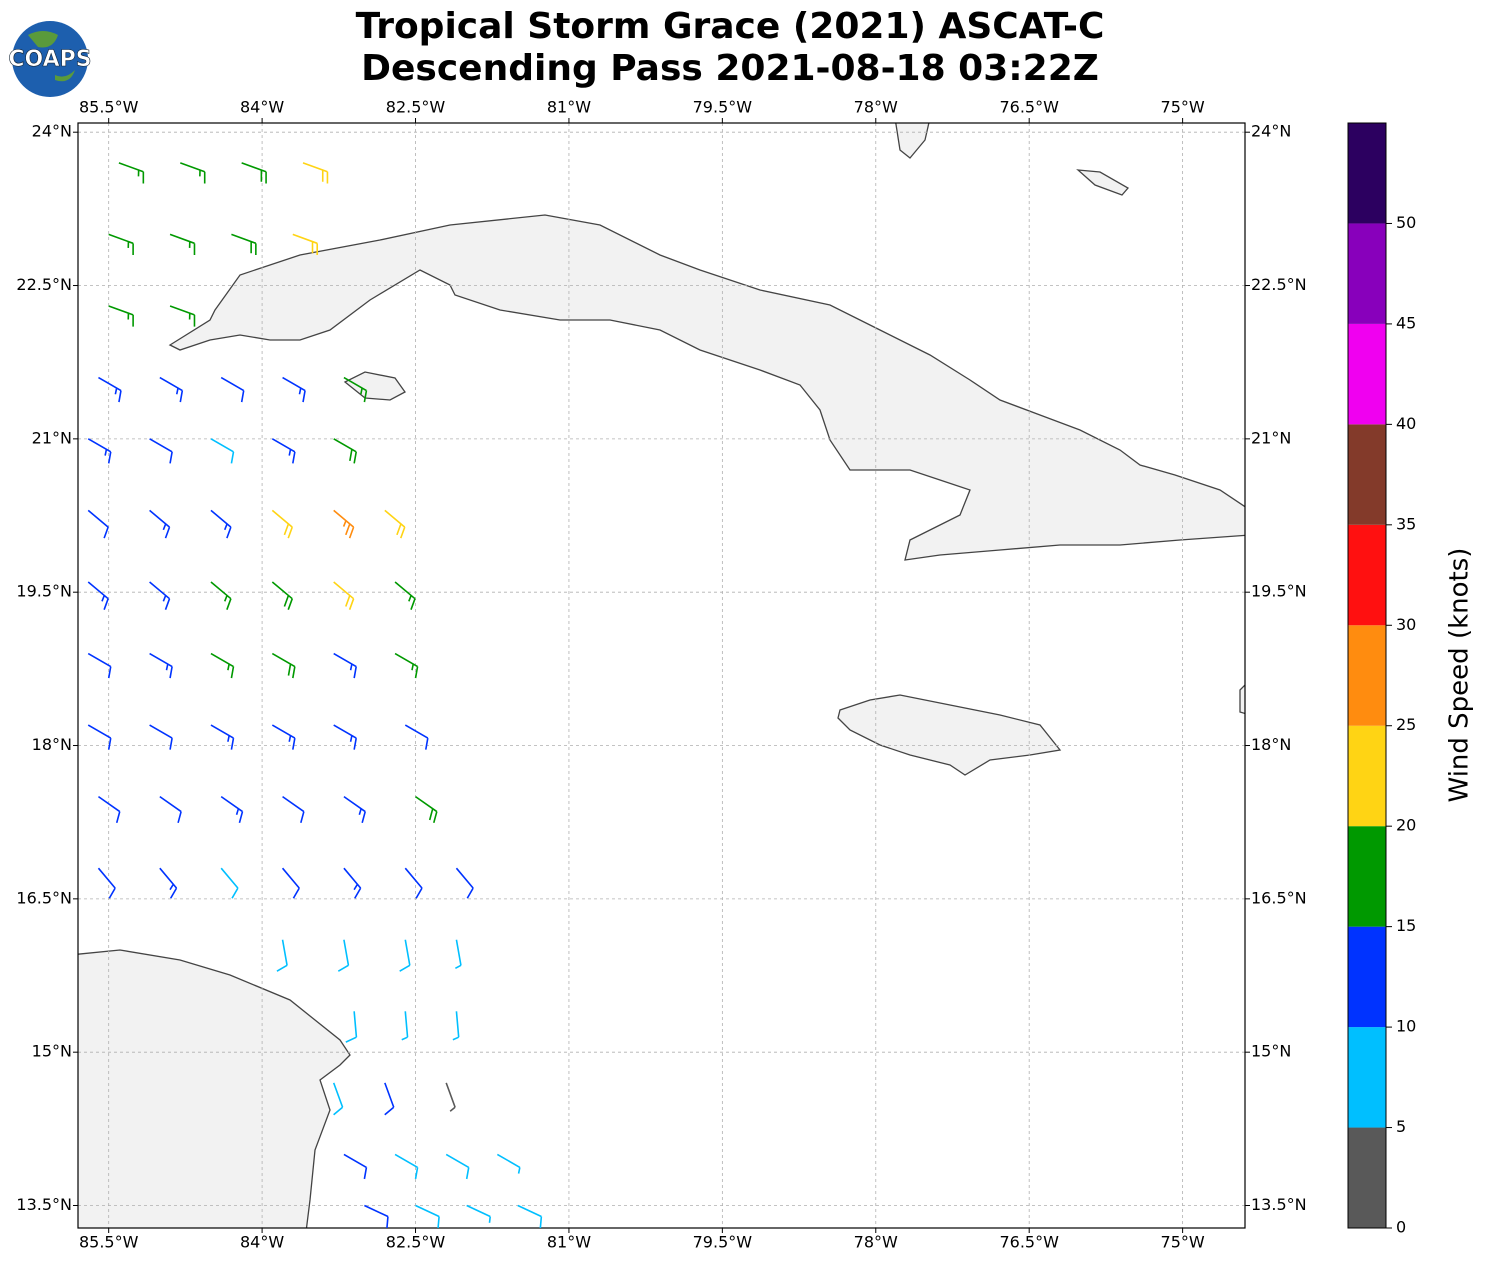 This screenshot has width=1485, height=1268. I want to click on central-america, so click(214, 1088).